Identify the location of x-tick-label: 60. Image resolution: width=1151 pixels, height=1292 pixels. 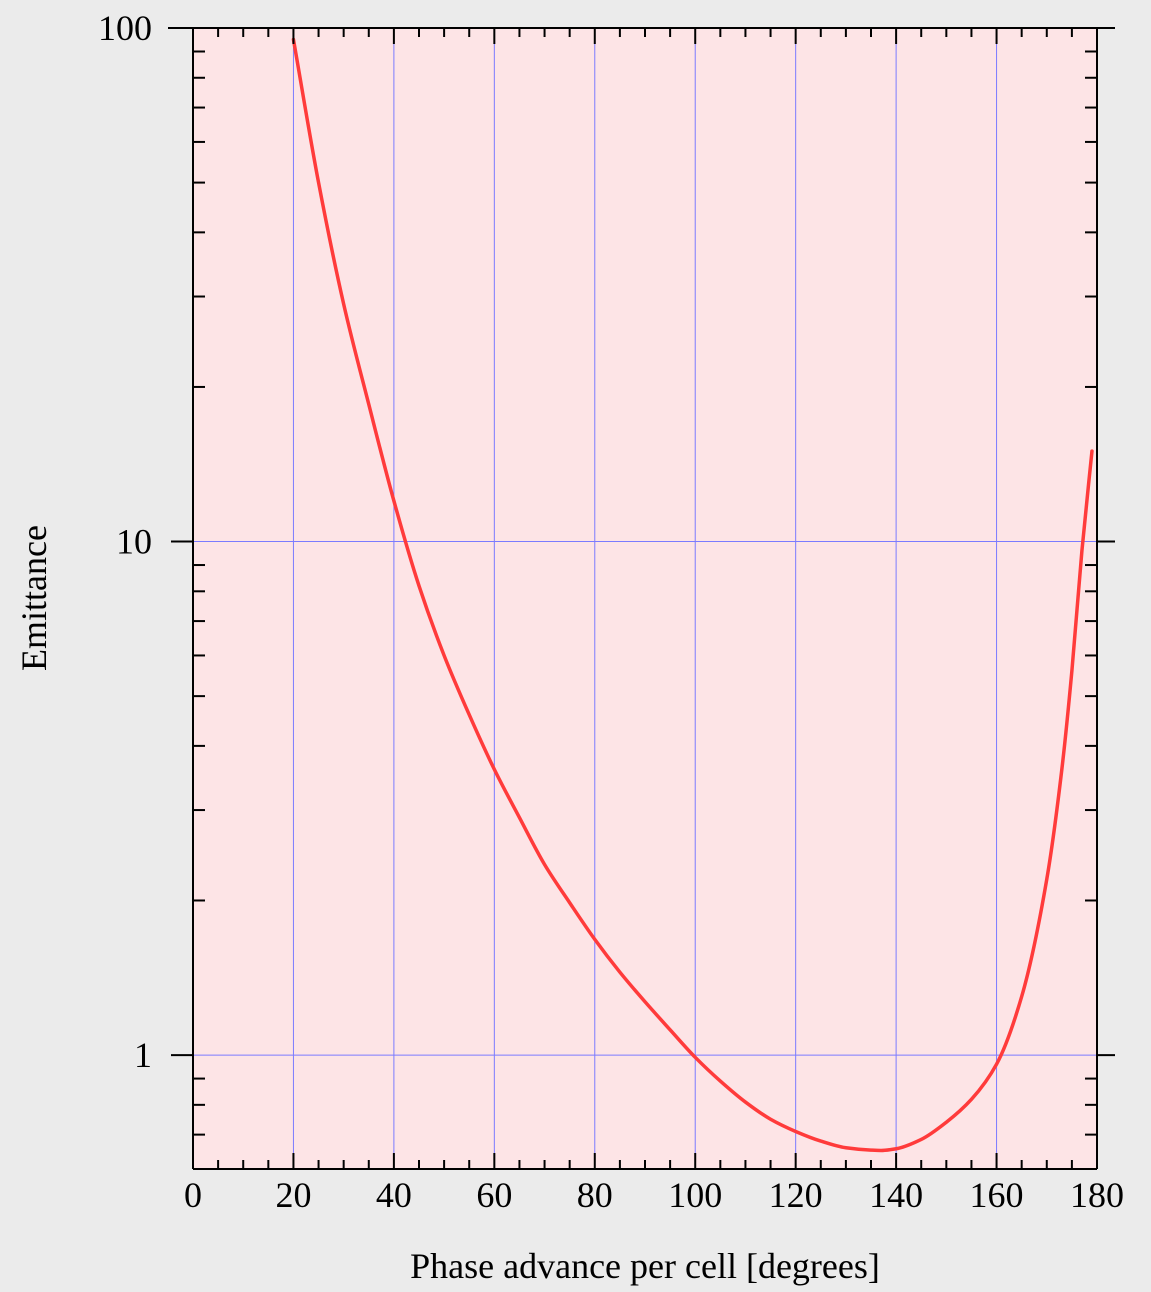
(494, 1195).